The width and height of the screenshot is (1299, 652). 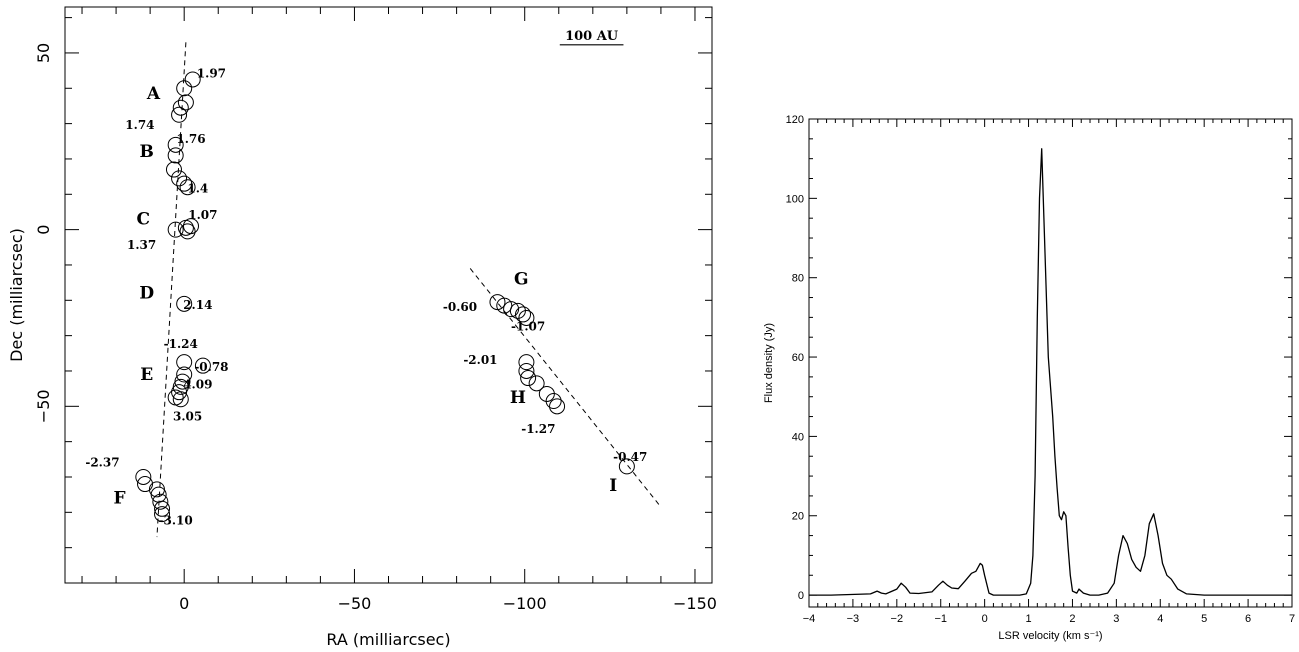 What do you see at coordinates (202, 215) in the screenshot?
I see `velocity-annotation: 1.07` at bounding box center [202, 215].